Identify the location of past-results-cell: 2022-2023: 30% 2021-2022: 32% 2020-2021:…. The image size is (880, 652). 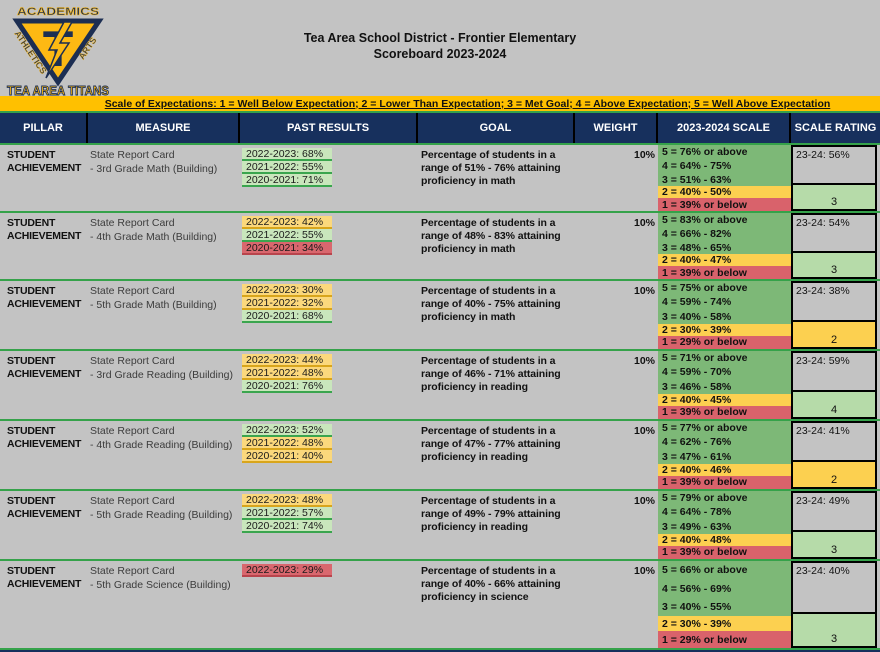
(329, 315).